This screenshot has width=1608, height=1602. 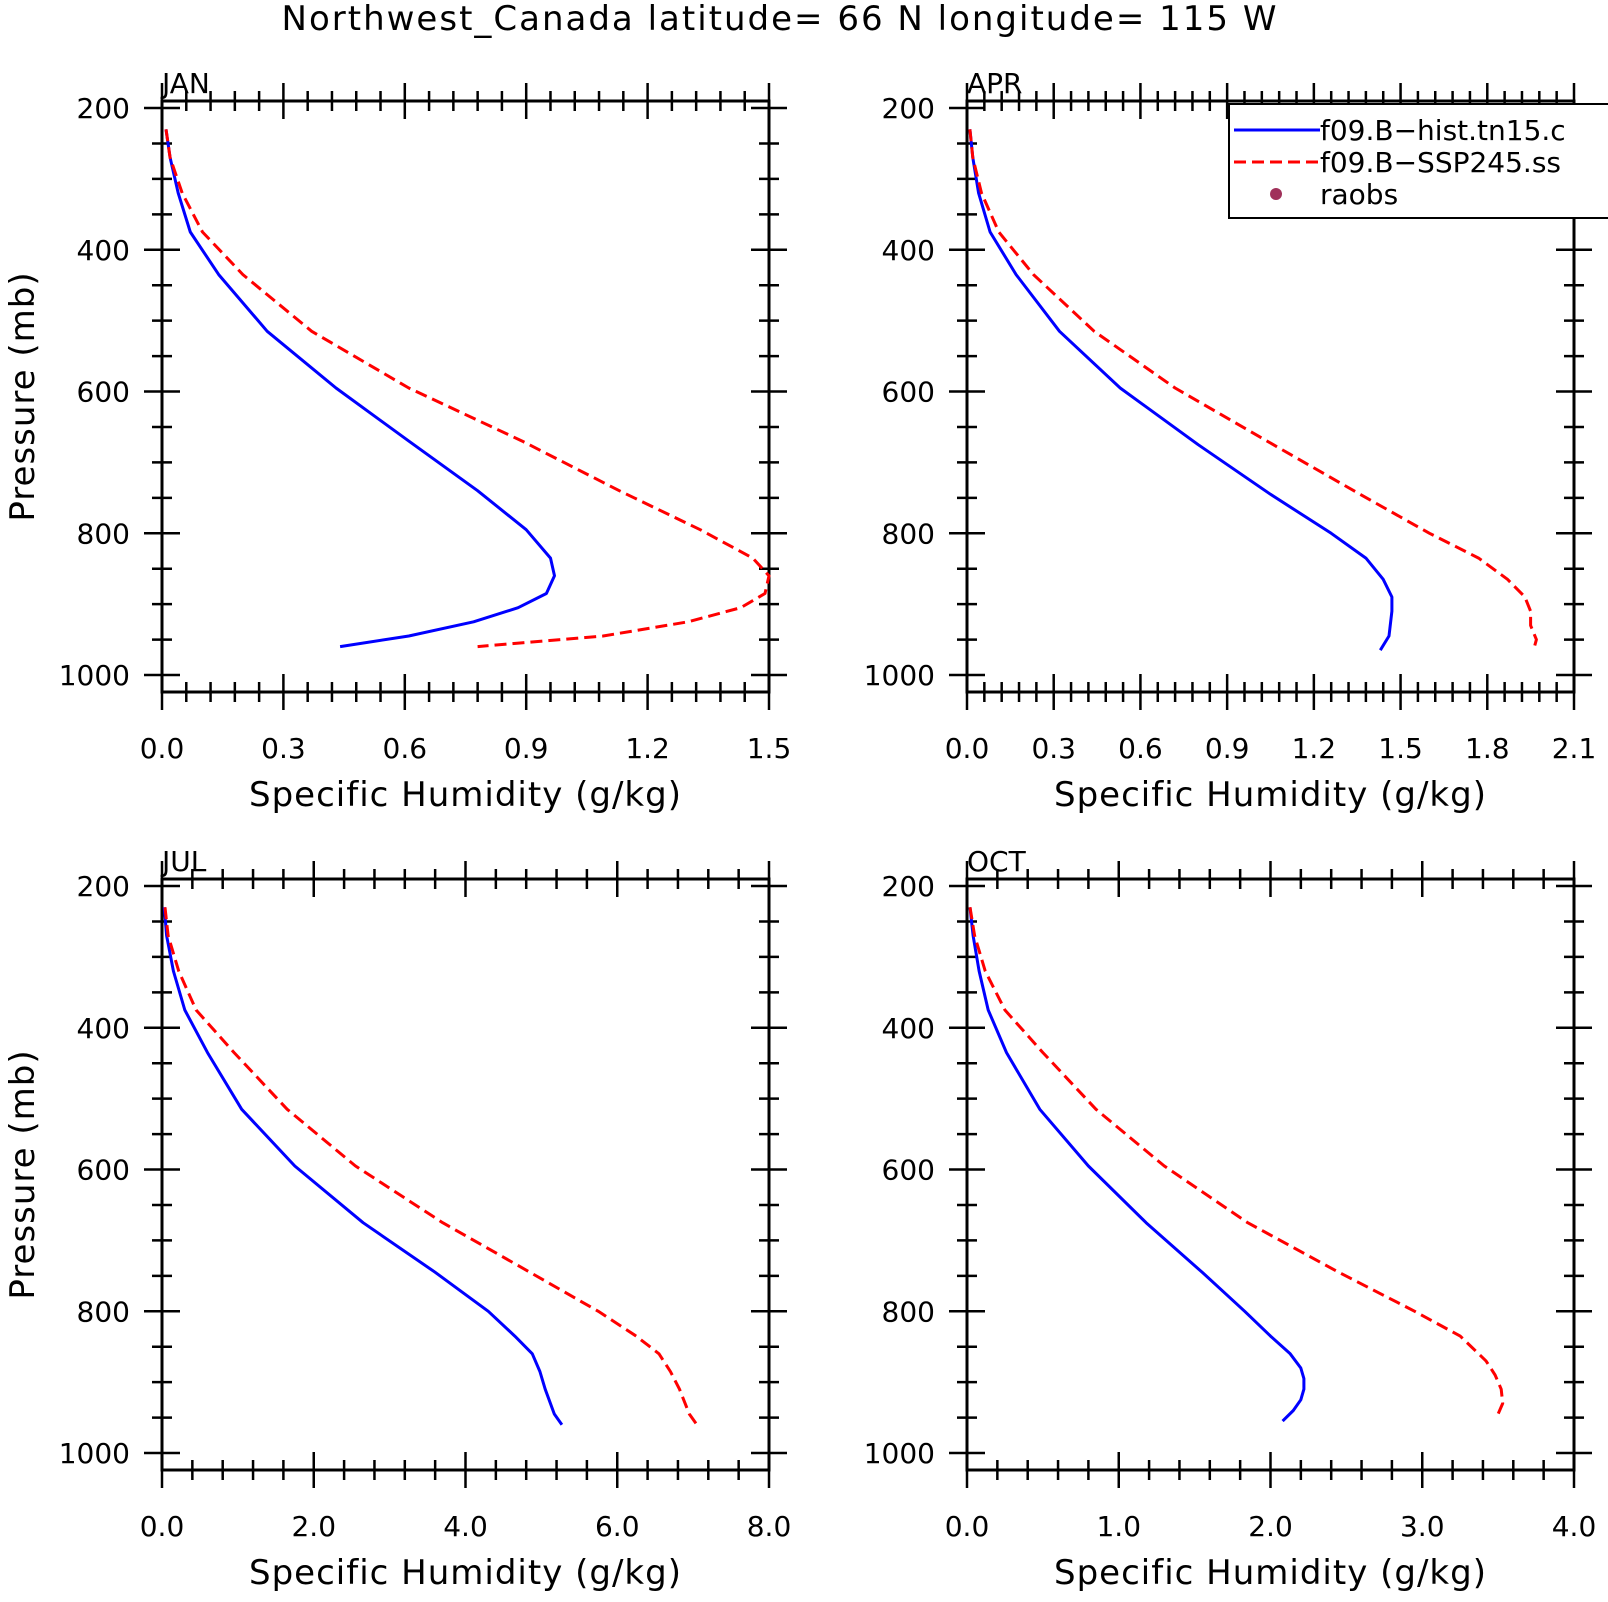 I want to click on x-tick-label: 1.8, so click(x=1487, y=748).